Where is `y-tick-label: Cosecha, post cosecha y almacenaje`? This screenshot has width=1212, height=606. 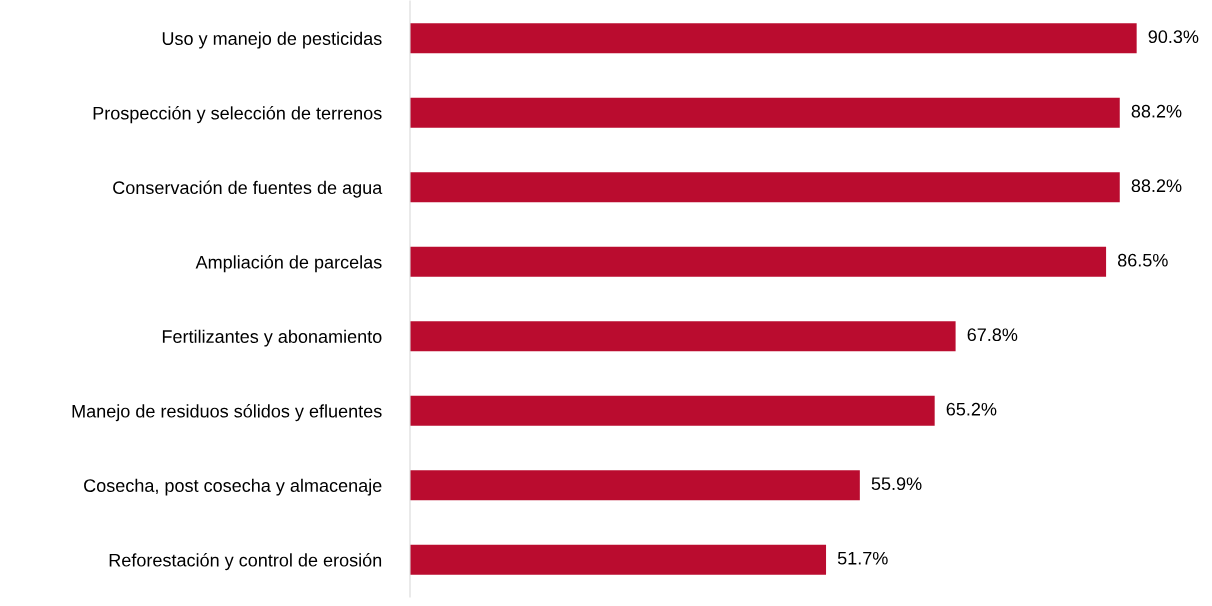
y-tick-label: Cosecha, post cosecha y almacenaje is located at coordinates (233, 487).